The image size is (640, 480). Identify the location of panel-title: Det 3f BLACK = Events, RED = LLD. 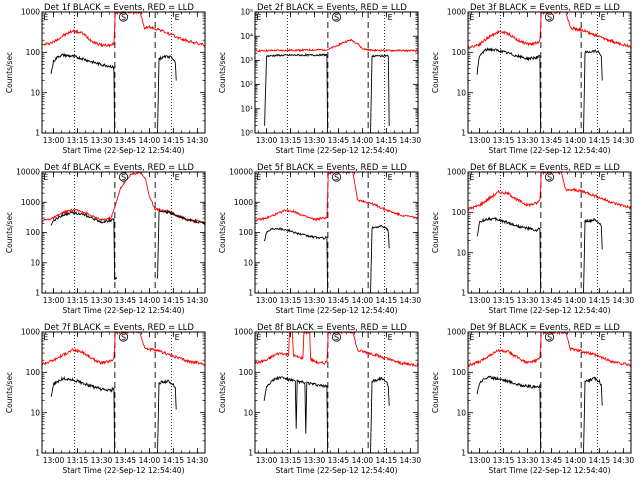
(545, 8).